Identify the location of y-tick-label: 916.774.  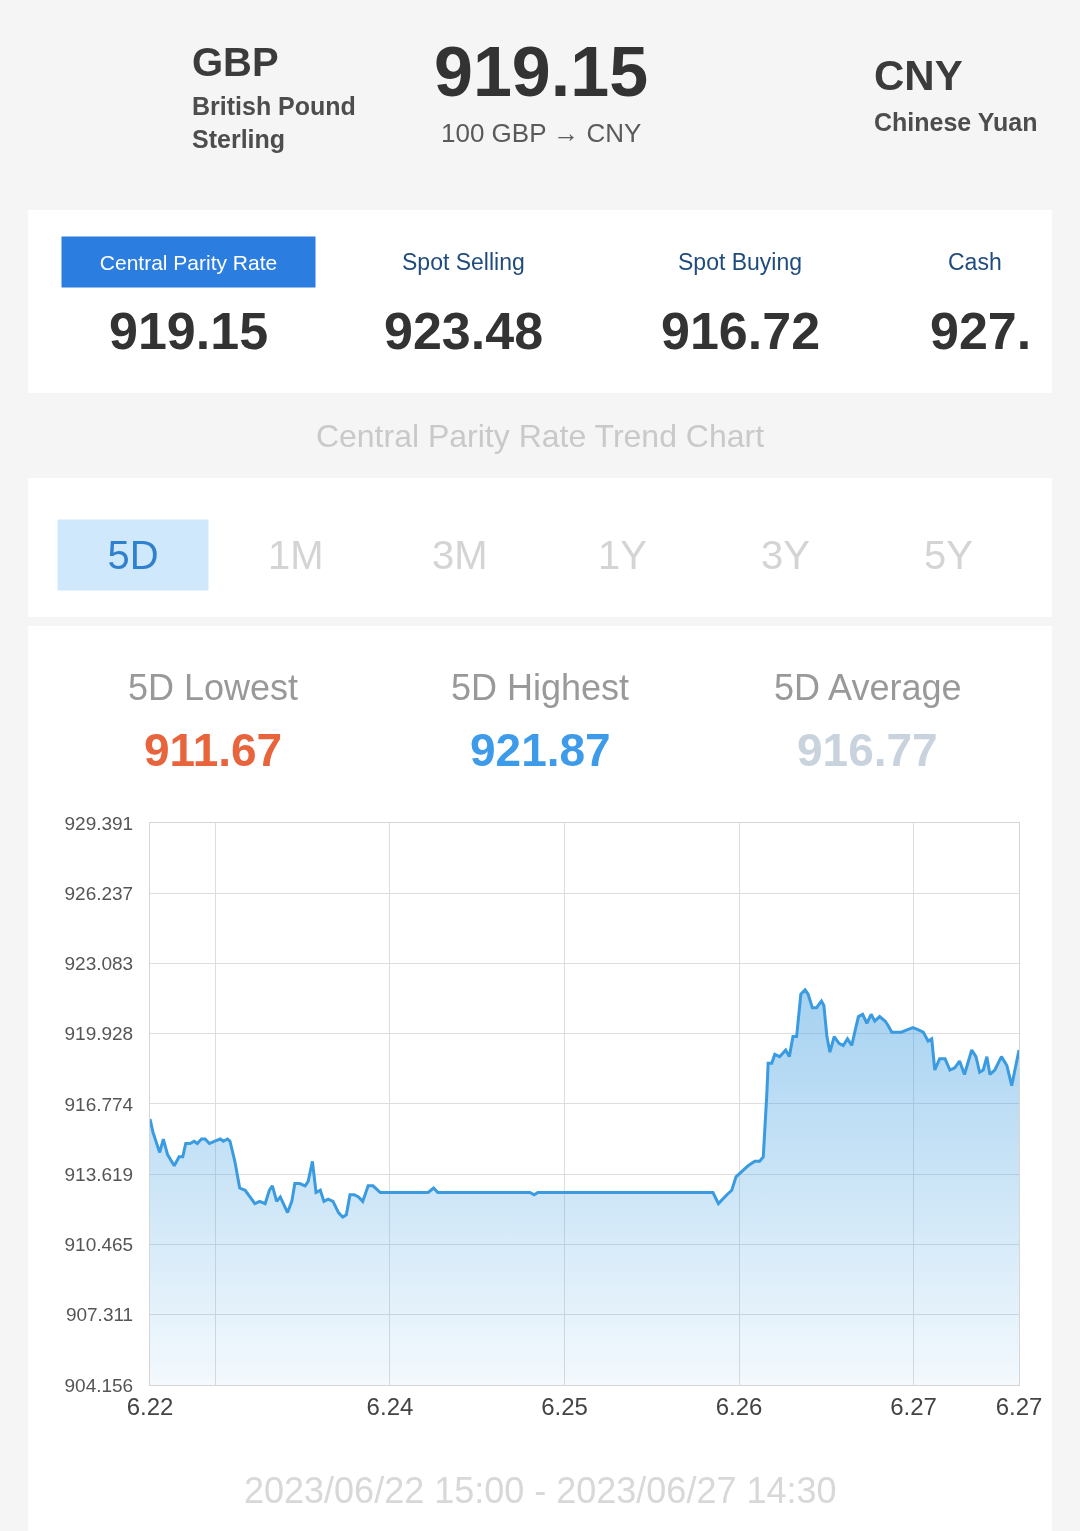
(99, 1104).